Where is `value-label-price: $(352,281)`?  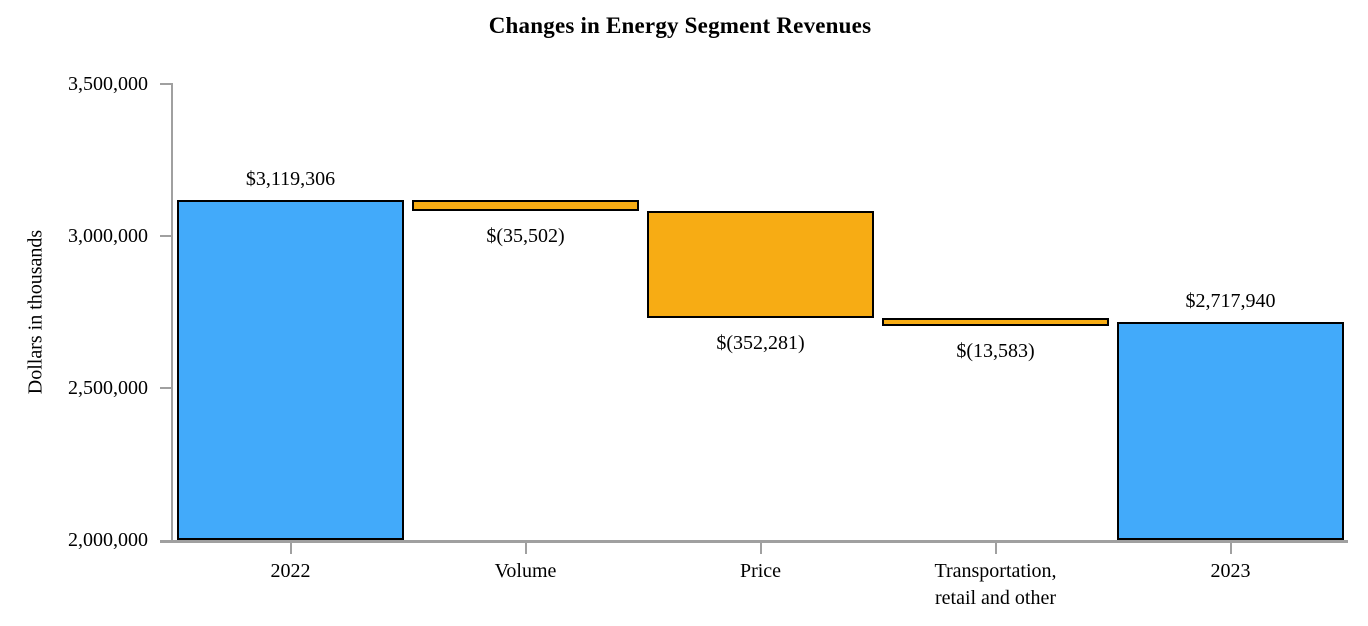
value-label-price: $(352,281) is located at coordinates (760, 342).